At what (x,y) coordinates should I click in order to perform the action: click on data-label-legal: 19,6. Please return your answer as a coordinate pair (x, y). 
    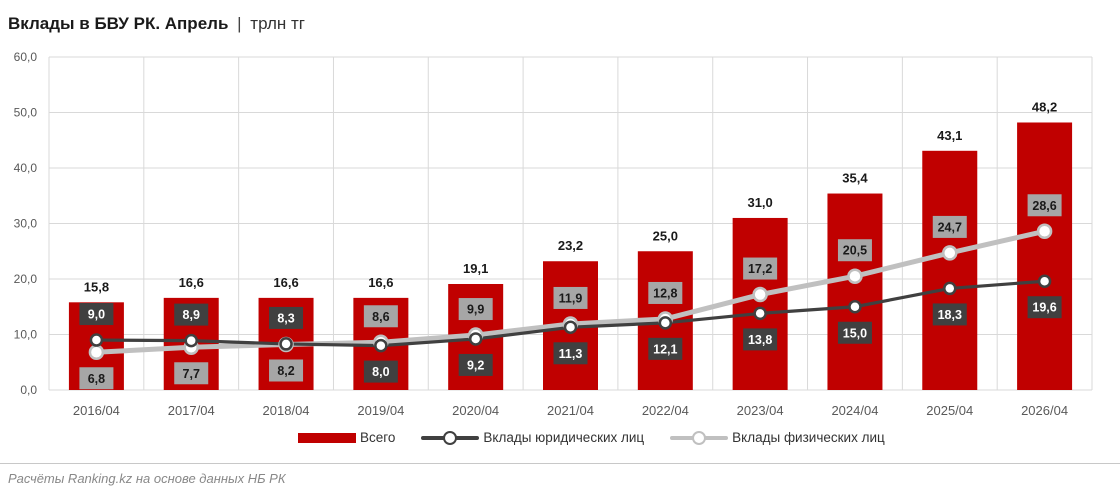
    Looking at the image, I should click on (1044, 308).